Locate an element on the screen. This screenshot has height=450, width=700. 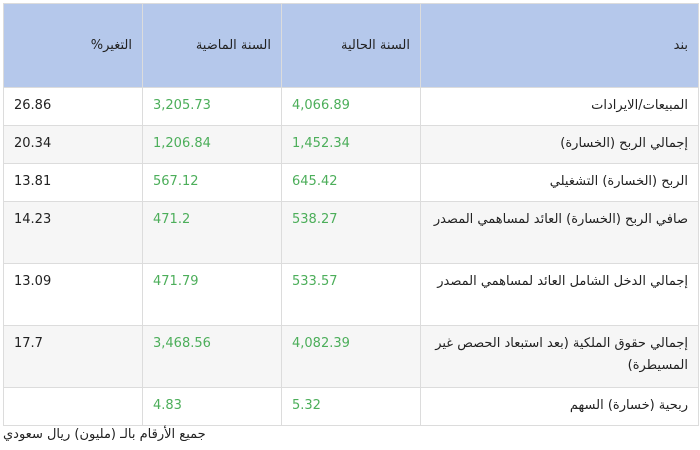
row-current-year: 538.27 is located at coordinates (351, 232).